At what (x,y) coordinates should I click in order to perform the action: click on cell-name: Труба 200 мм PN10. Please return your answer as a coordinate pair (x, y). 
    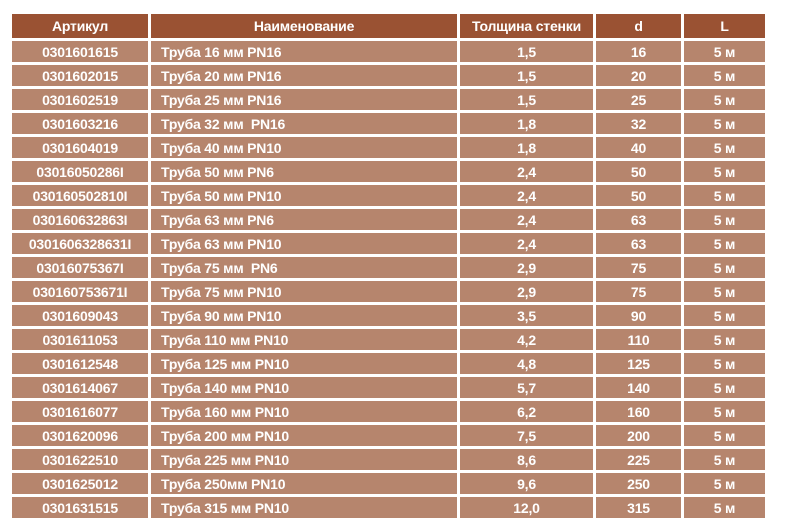
    Looking at the image, I should click on (304, 435).